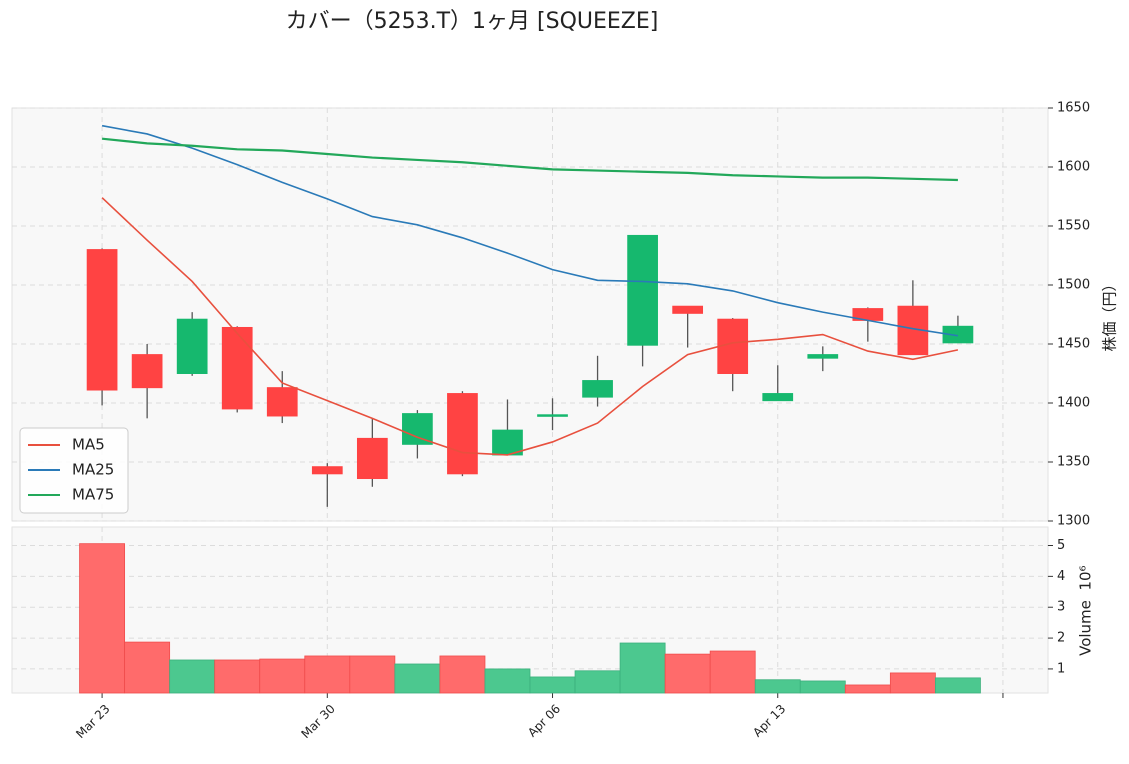 This screenshot has height=764, width=1129. Describe the element at coordinates (1061, 545) in the screenshot. I see `volume-tick-label: 5` at that location.